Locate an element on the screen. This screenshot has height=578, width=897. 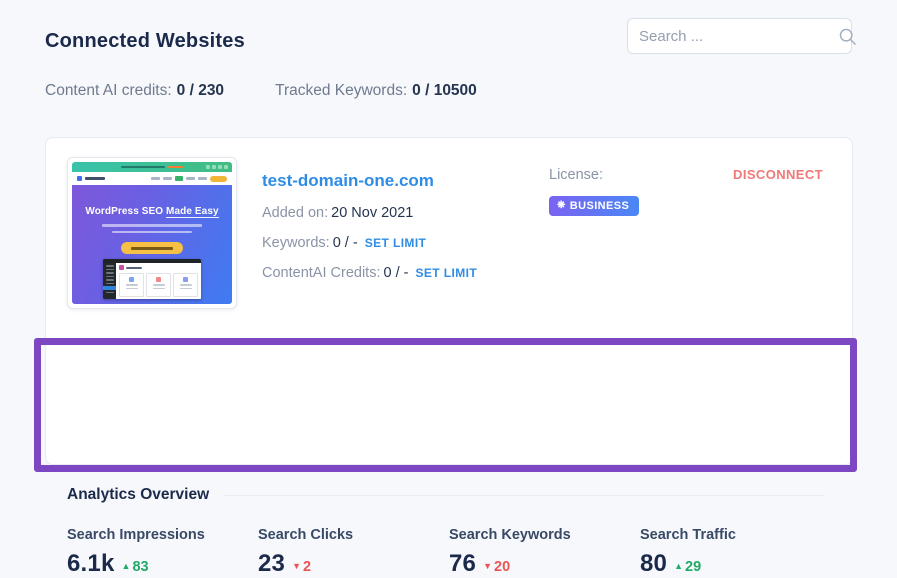
added-on-label: Added on: is located at coordinates (295, 213).